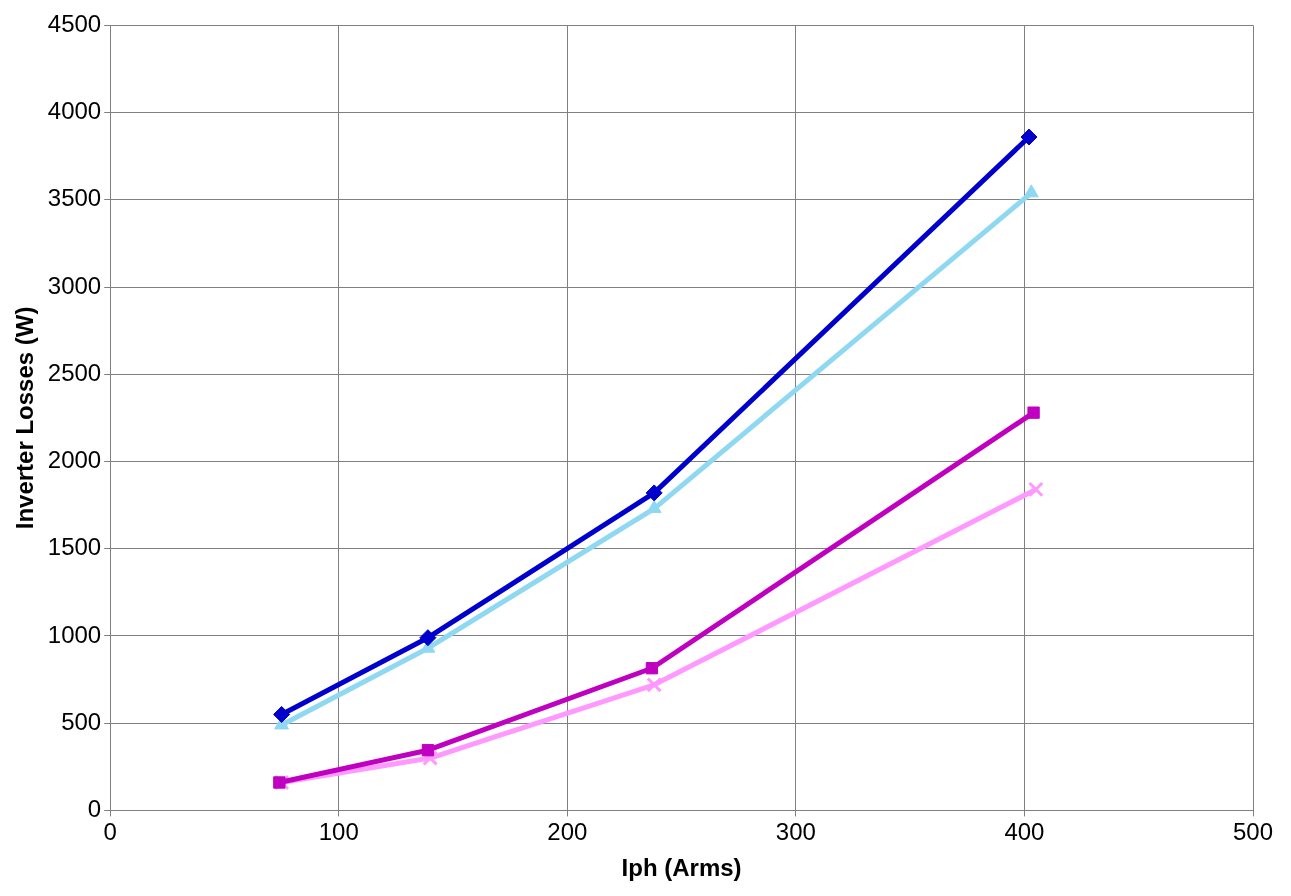 The width and height of the screenshot is (1291, 896). Describe the element at coordinates (94, 809) in the screenshot. I see `y-tick-label: 0` at that location.